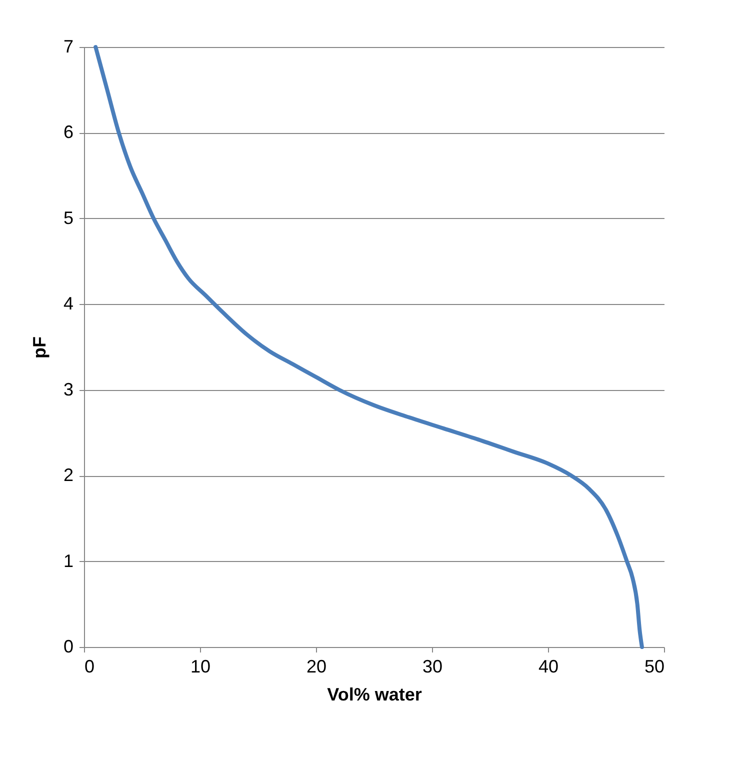 The image size is (754, 774). I want to click on y-tick-label: 0, so click(68, 646).